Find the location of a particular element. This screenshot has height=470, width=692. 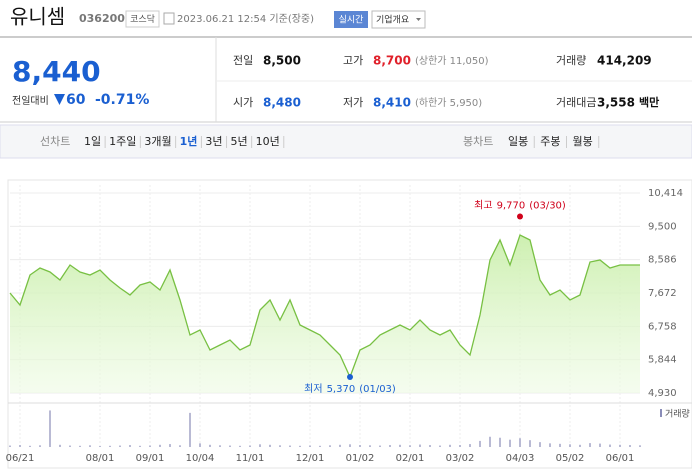

stat-label: 시가 is located at coordinates (243, 102).